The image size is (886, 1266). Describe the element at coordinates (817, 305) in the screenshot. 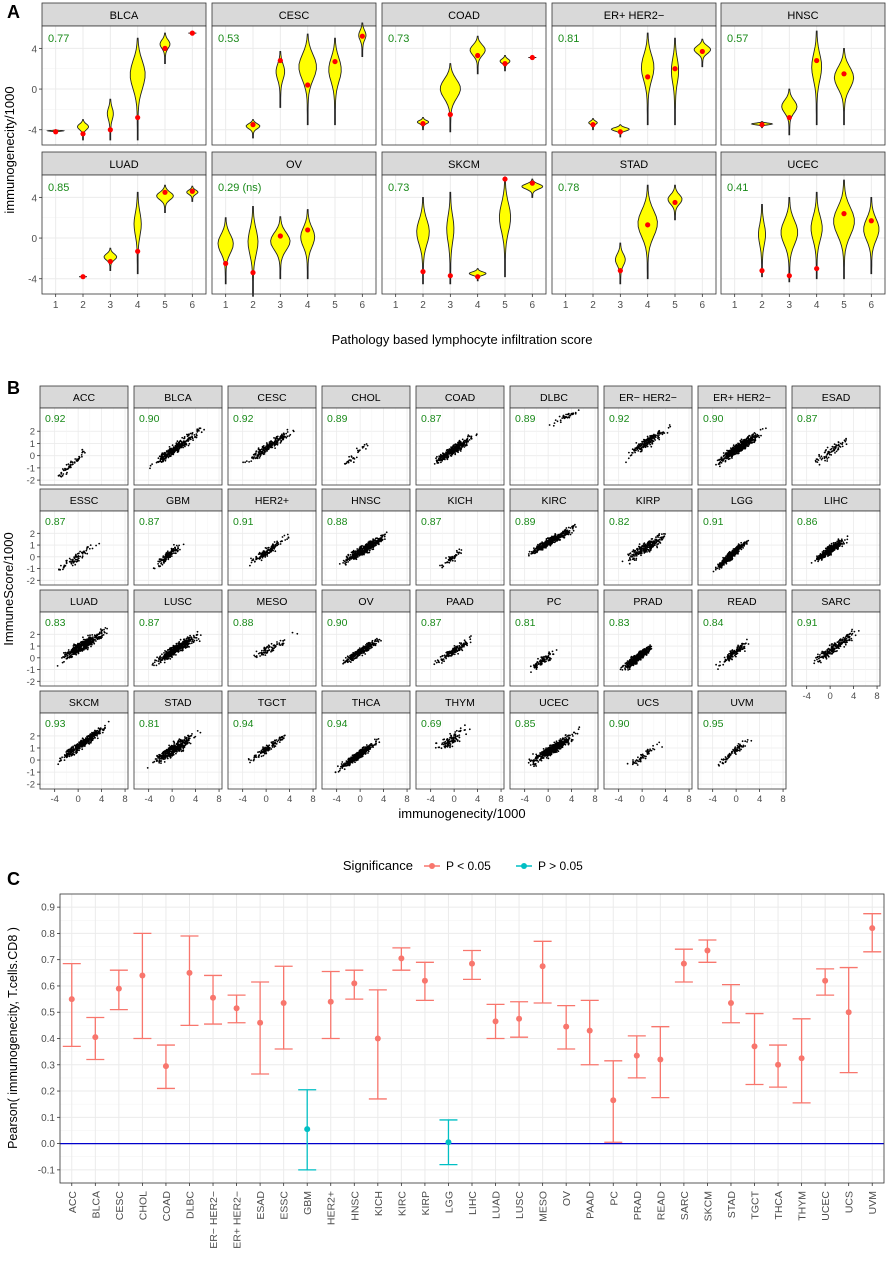

I see `x-tick-label: 4` at that location.